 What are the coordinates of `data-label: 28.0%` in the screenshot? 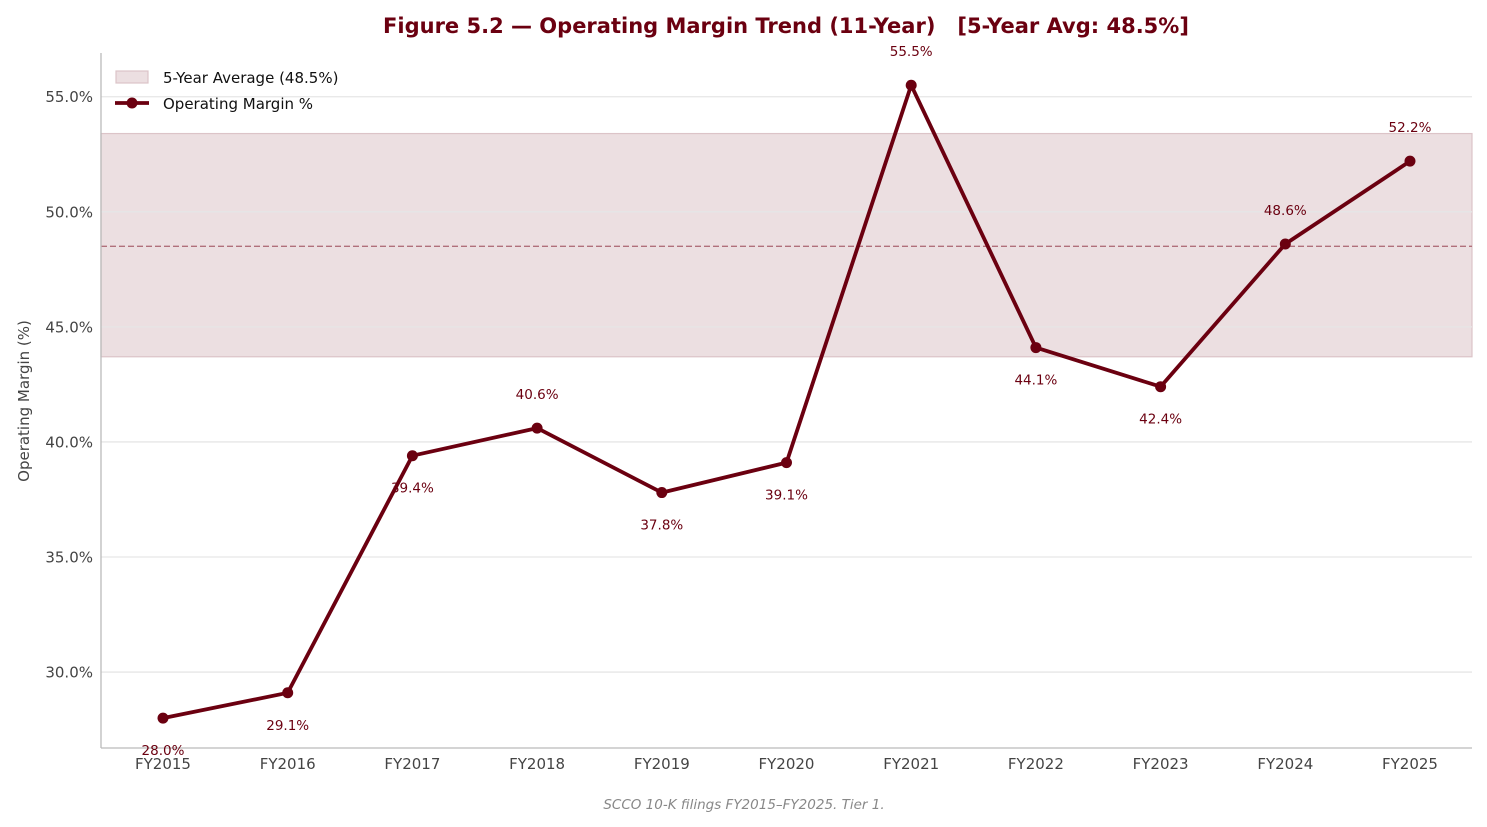 It's located at (163, 751).